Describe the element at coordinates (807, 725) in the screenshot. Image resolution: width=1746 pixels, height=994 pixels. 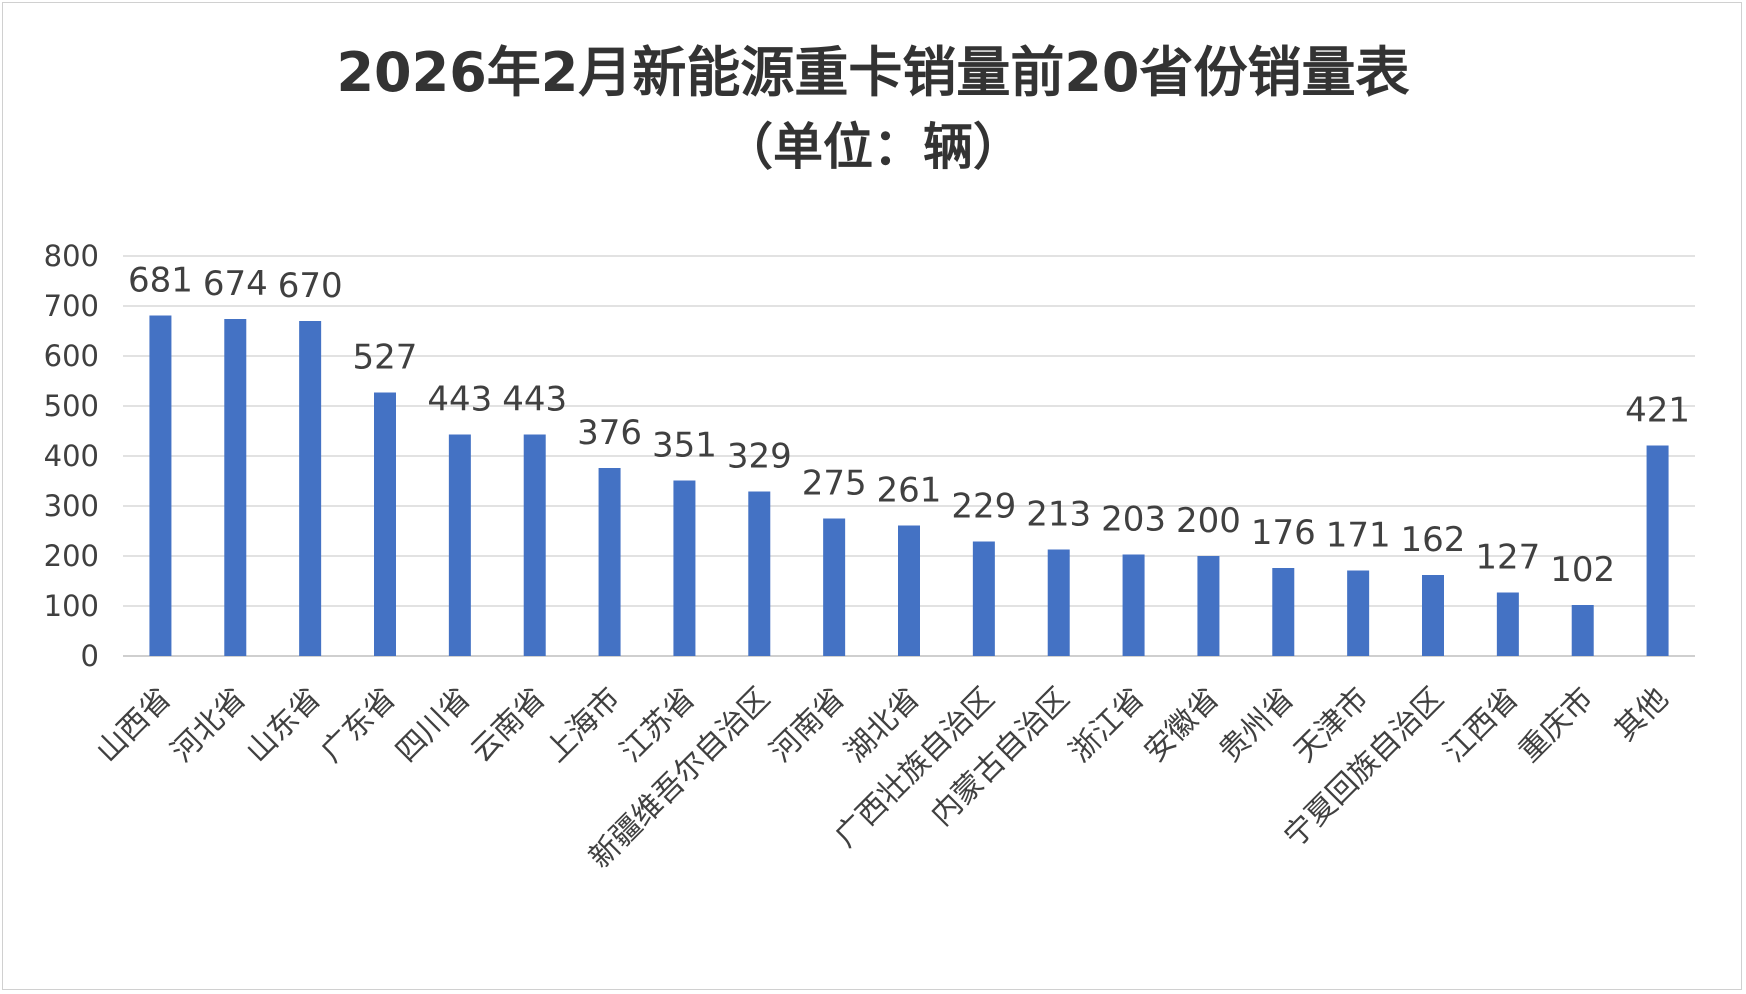
I see `category-label: 河南省` at that location.